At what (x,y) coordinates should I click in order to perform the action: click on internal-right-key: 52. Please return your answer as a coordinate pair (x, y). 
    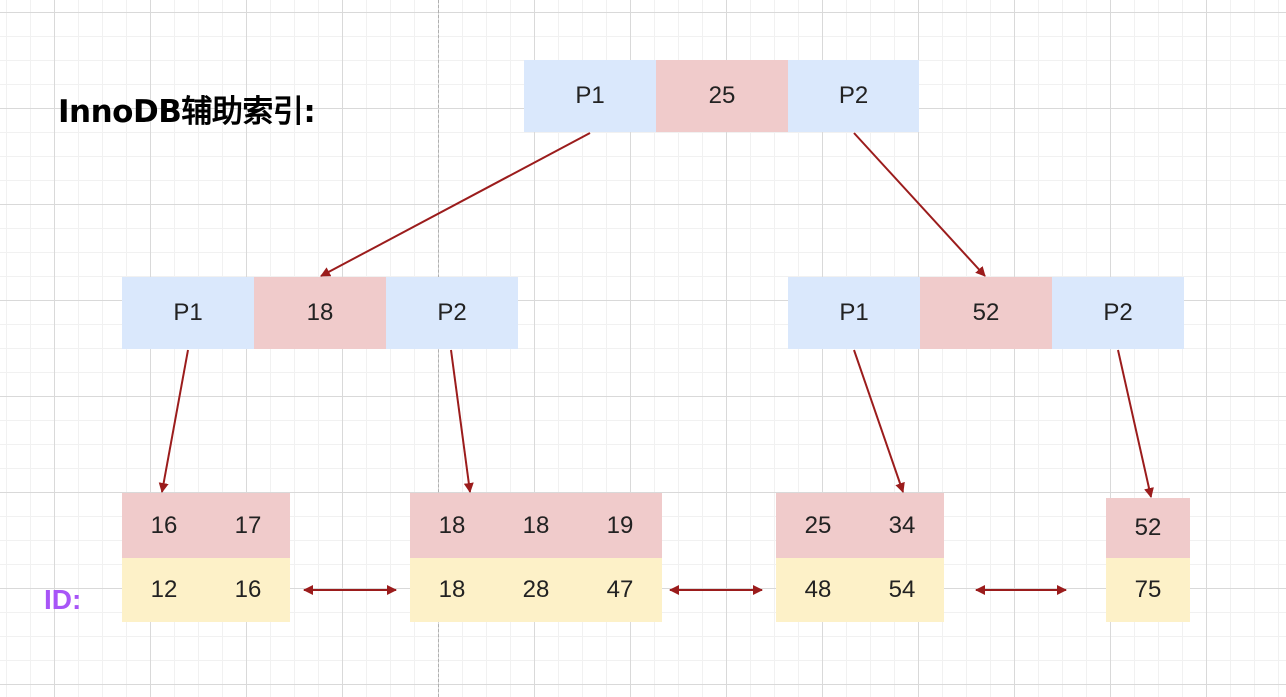
    Looking at the image, I should click on (986, 313).